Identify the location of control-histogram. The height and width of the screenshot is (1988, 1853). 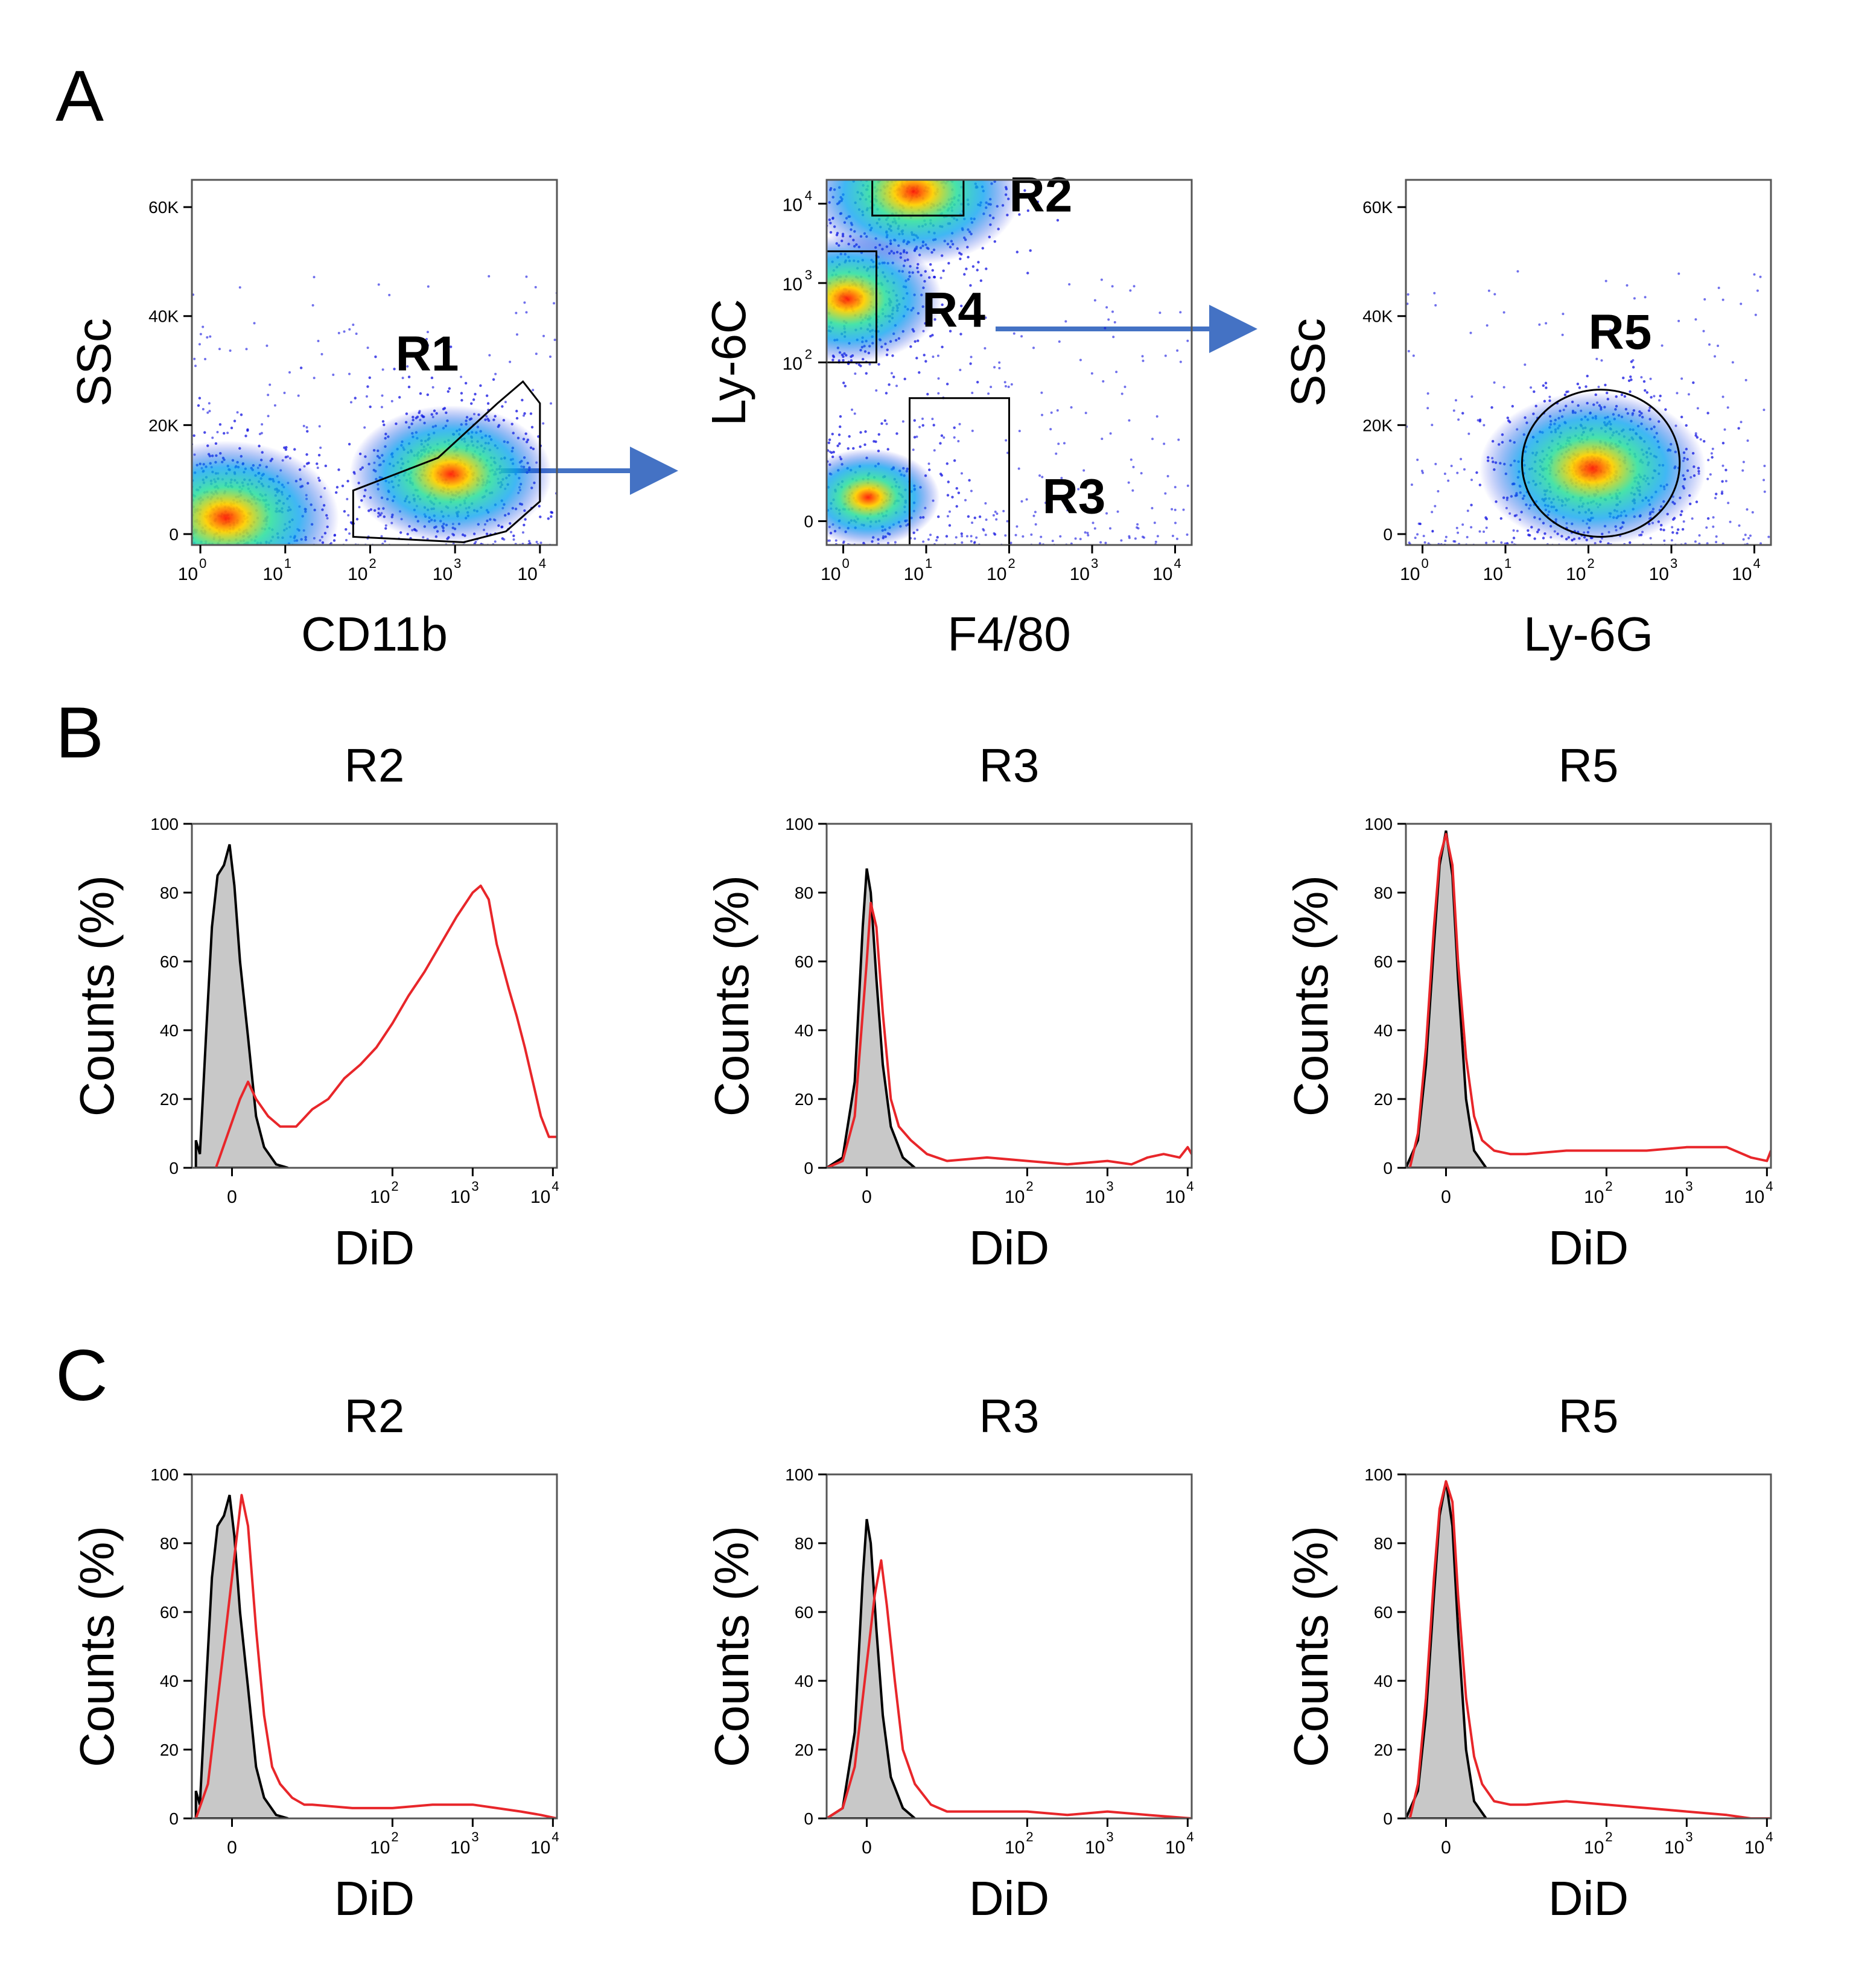
(872, 1018).